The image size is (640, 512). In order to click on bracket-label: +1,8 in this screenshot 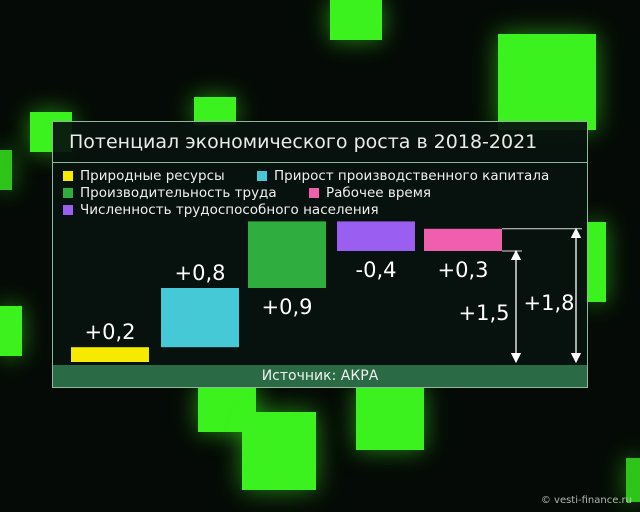, I will do `click(549, 303)`.